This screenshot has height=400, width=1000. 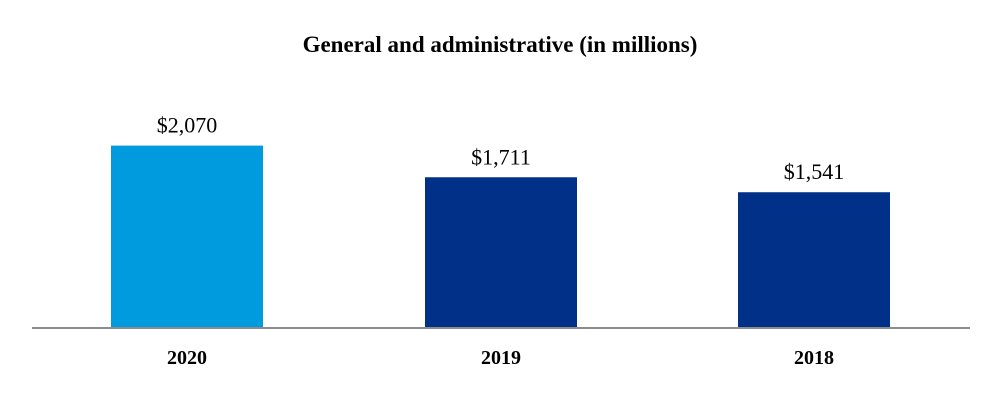 What do you see at coordinates (814, 260) in the screenshot?
I see `bar-2018` at bounding box center [814, 260].